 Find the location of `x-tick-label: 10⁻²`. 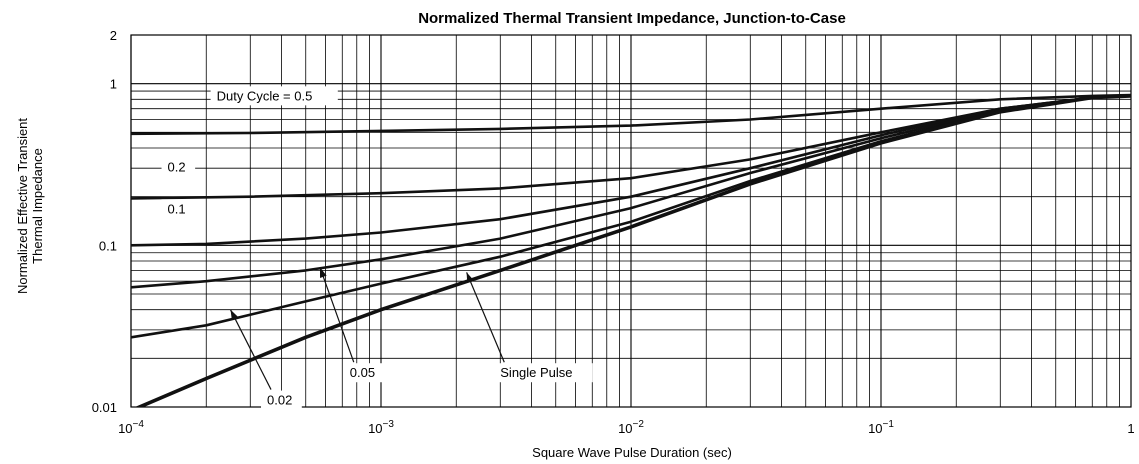

x-tick-label: 10⁻² is located at coordinates (631, 427).